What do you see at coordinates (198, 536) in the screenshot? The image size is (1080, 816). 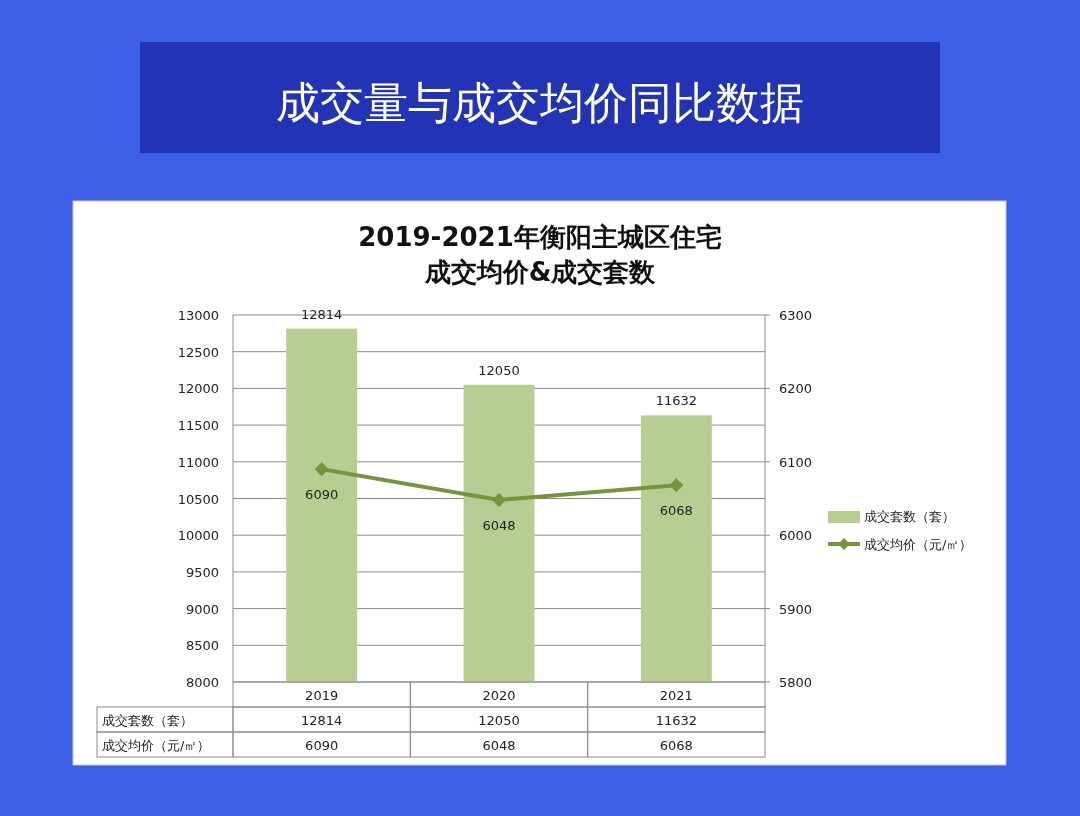 I see `y-tick-label: 10000` at bounding box center [198, 536].